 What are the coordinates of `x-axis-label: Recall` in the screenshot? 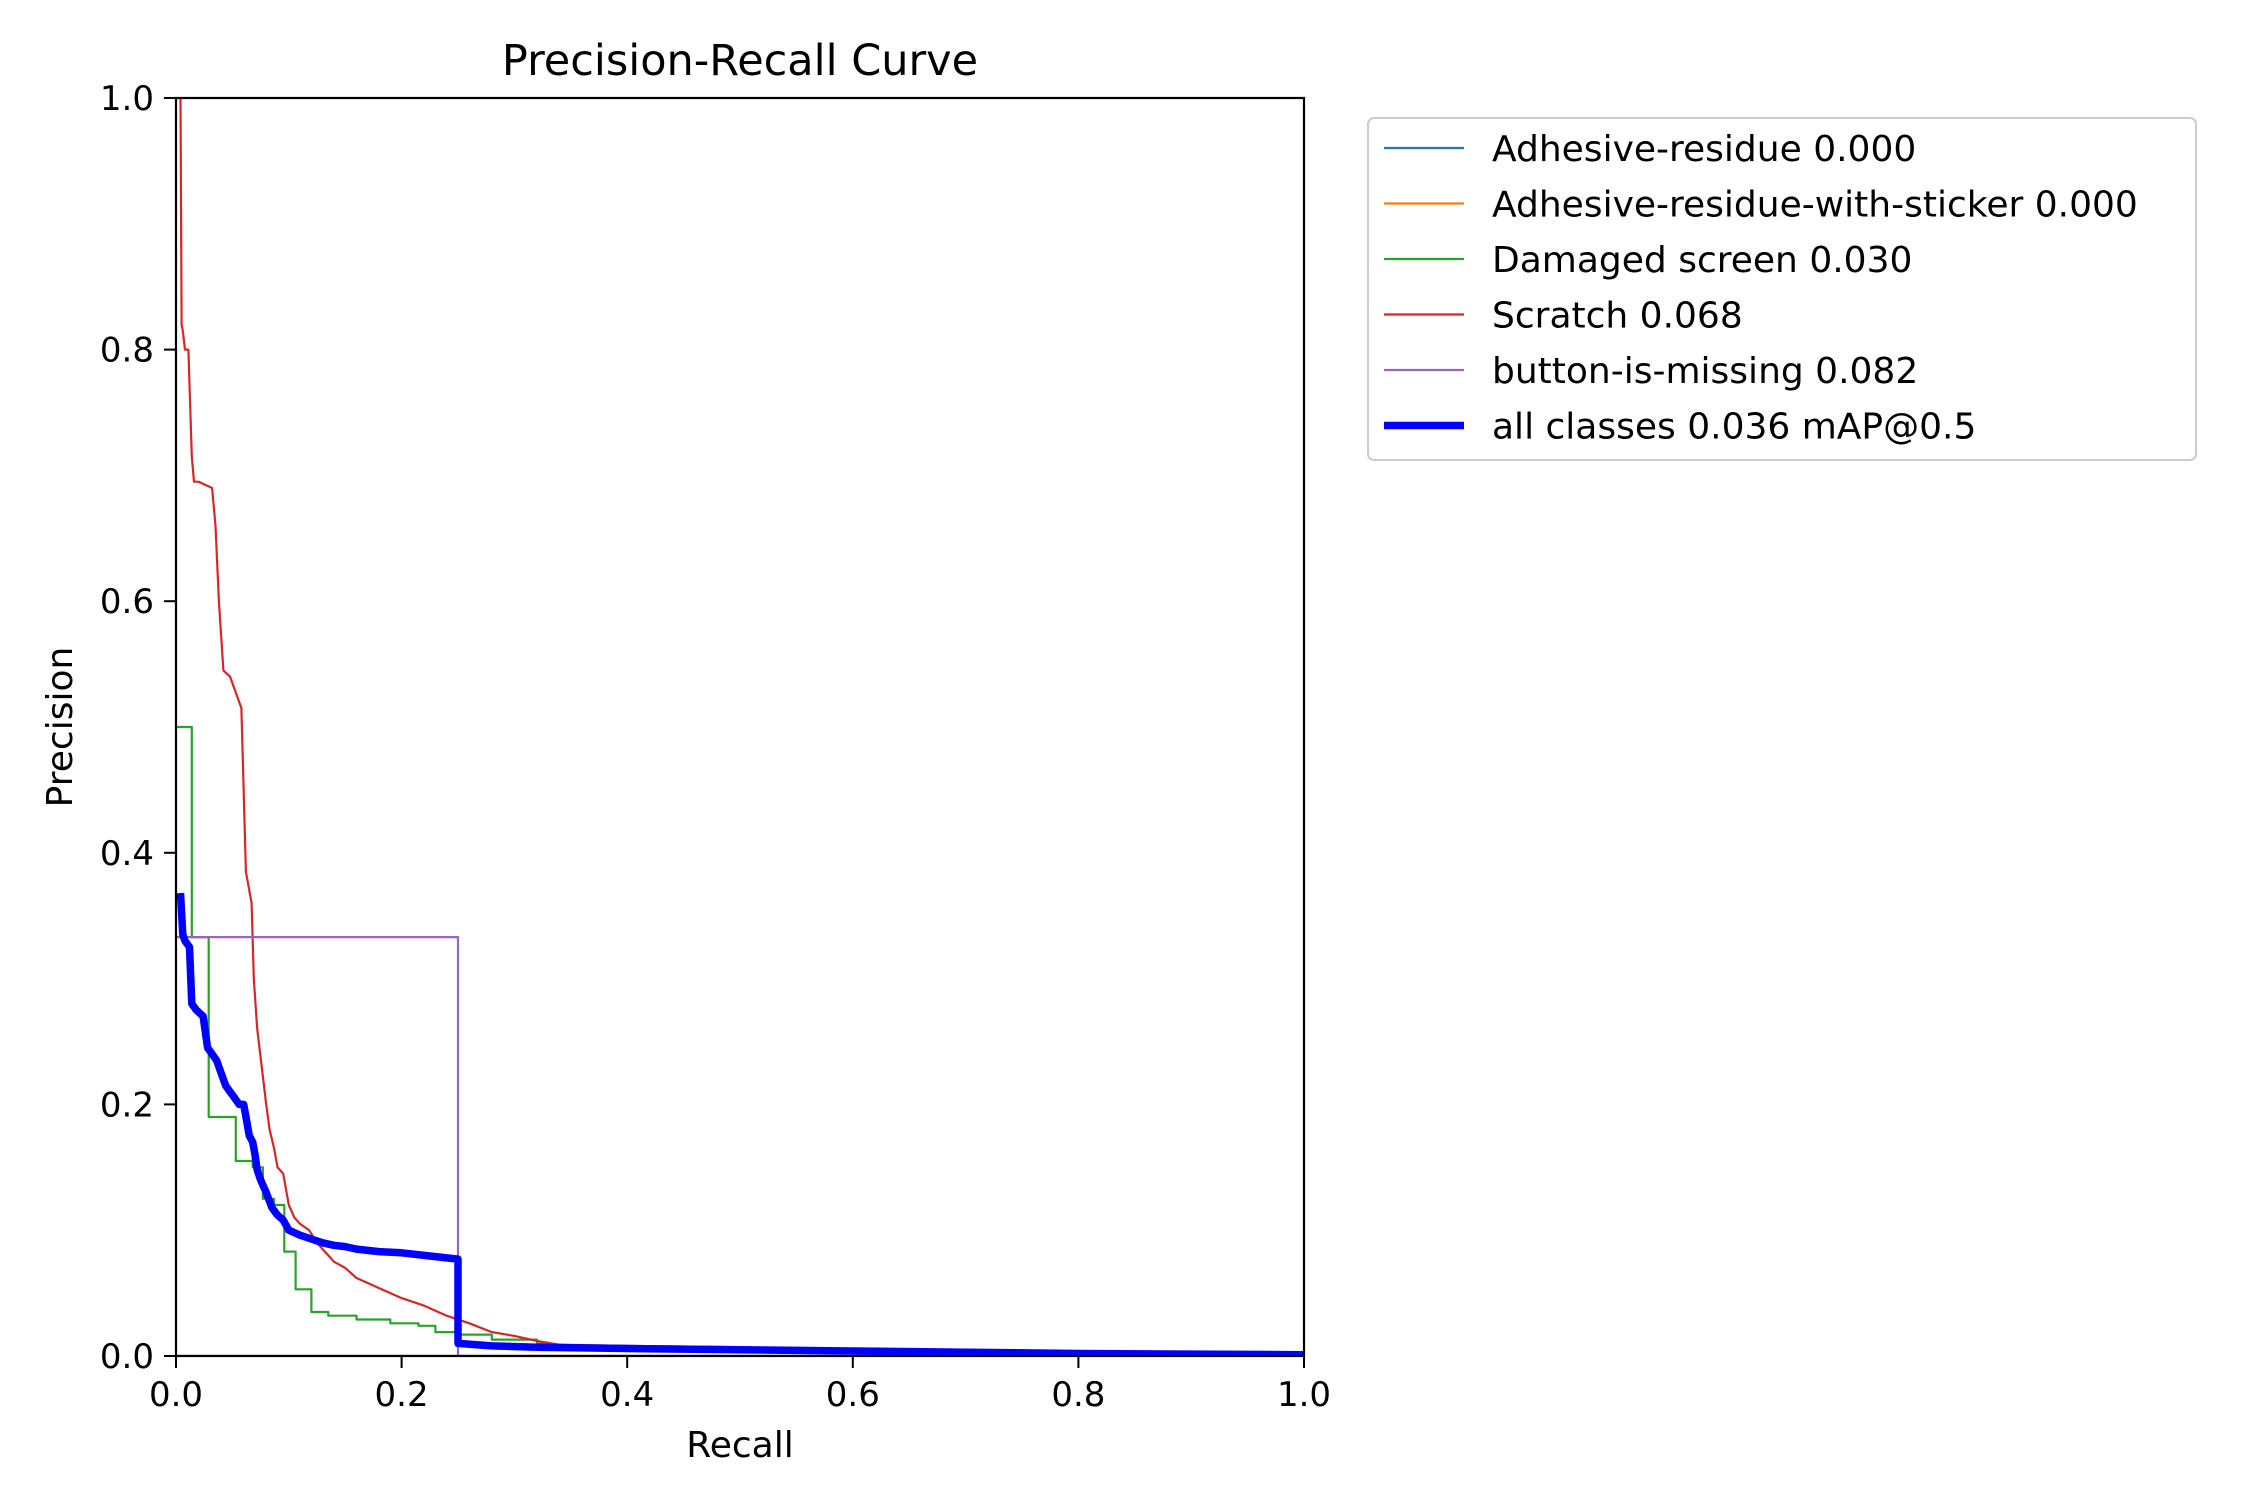 It's located at (739, 1445).